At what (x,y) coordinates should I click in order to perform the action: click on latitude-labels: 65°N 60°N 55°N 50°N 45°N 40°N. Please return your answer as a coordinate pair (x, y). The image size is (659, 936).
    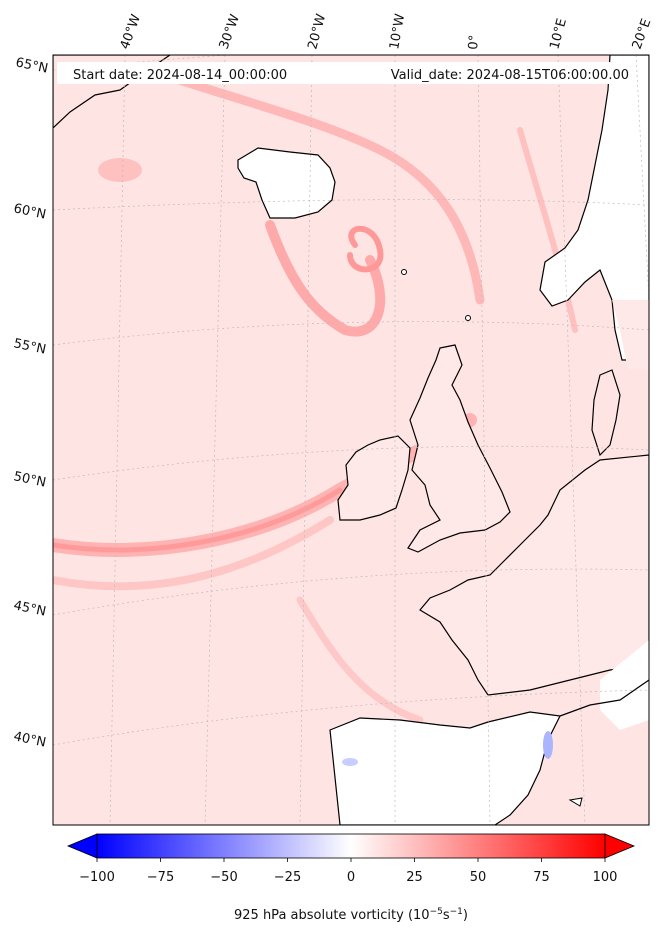
    Looking at the image, I should click on (30, 402).